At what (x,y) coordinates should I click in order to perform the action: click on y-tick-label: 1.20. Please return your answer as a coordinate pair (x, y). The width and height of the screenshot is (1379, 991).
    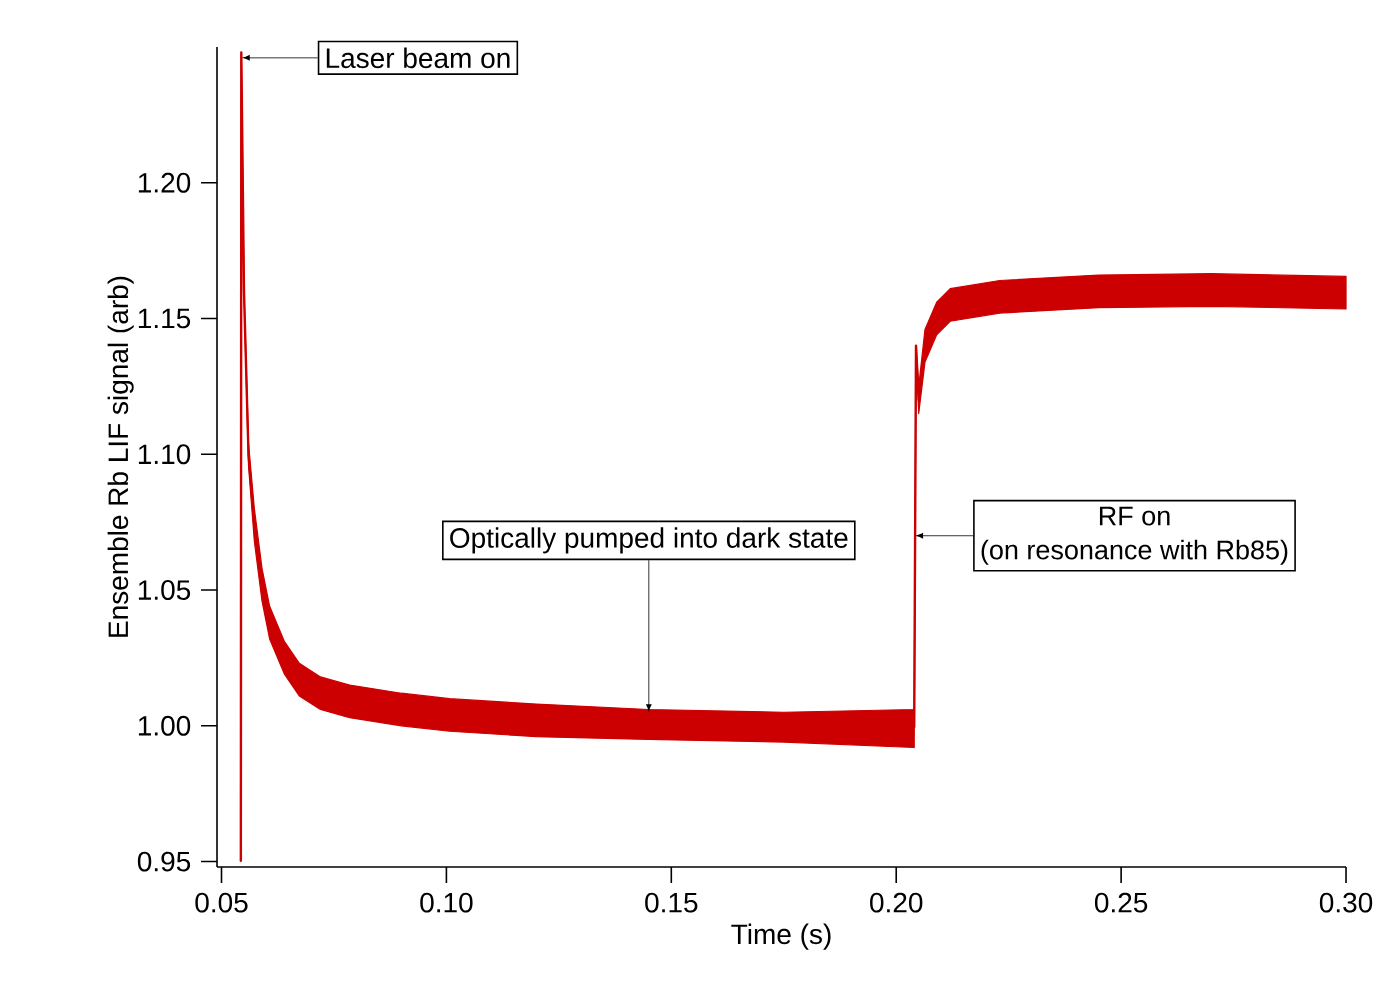
    Looking at the image, I should click on (164, 182).